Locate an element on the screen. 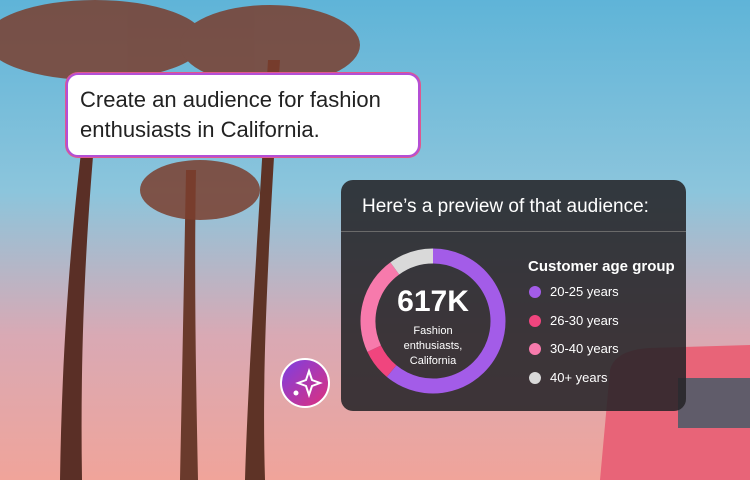 The height and width of the screenshot is (480, 750). center-value: 617K is located at coordinates (433, 301).